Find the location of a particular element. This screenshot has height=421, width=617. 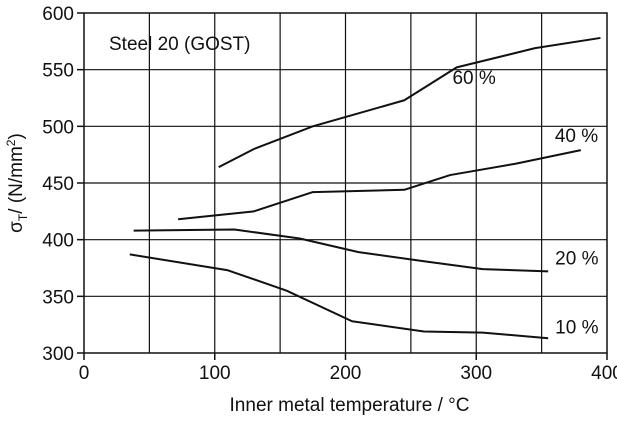

y-axis-title-superscript: 2 is located at coordinates (11, 142).